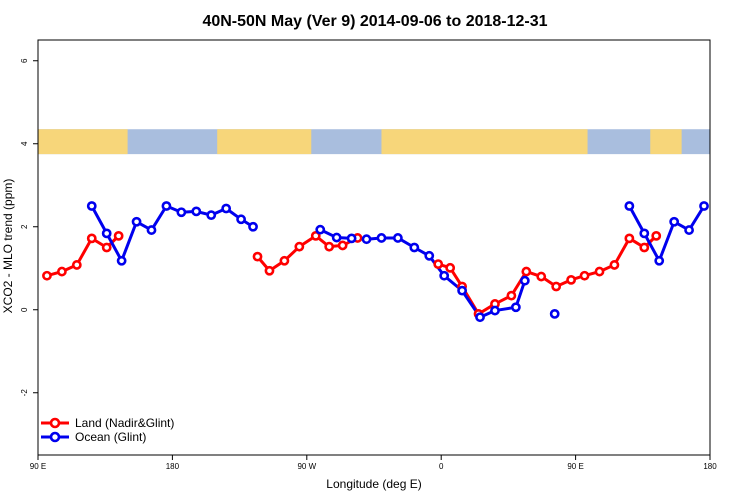 The image size is (750, 500). What do you see at coordinates (24, 309) in the screenshot?
I see `y-tick-label: 0` at bounding box center [24, 309].